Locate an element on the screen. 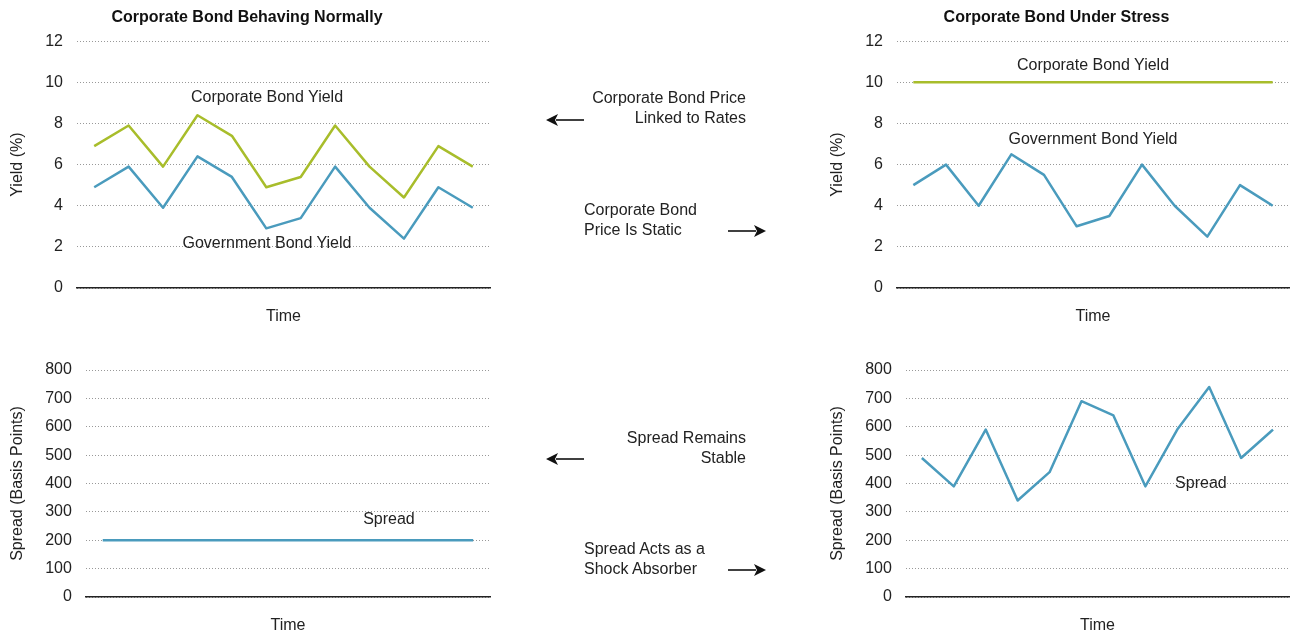 Image resolution: width=1299 pixels, height=639 pixels. text: Corporate Bond Price Is Static is located at coordinates (641, 220).